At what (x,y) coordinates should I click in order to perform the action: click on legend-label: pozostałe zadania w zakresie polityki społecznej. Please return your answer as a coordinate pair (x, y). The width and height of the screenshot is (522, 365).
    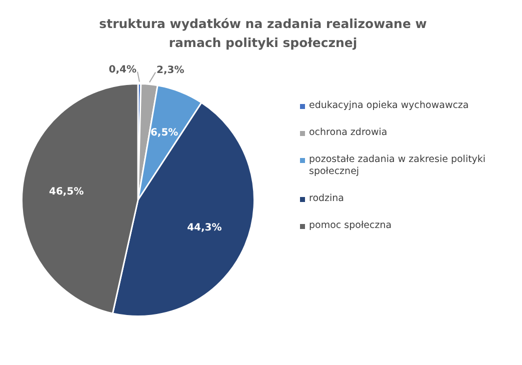
    Looking at the image, I should click on (398, 166).